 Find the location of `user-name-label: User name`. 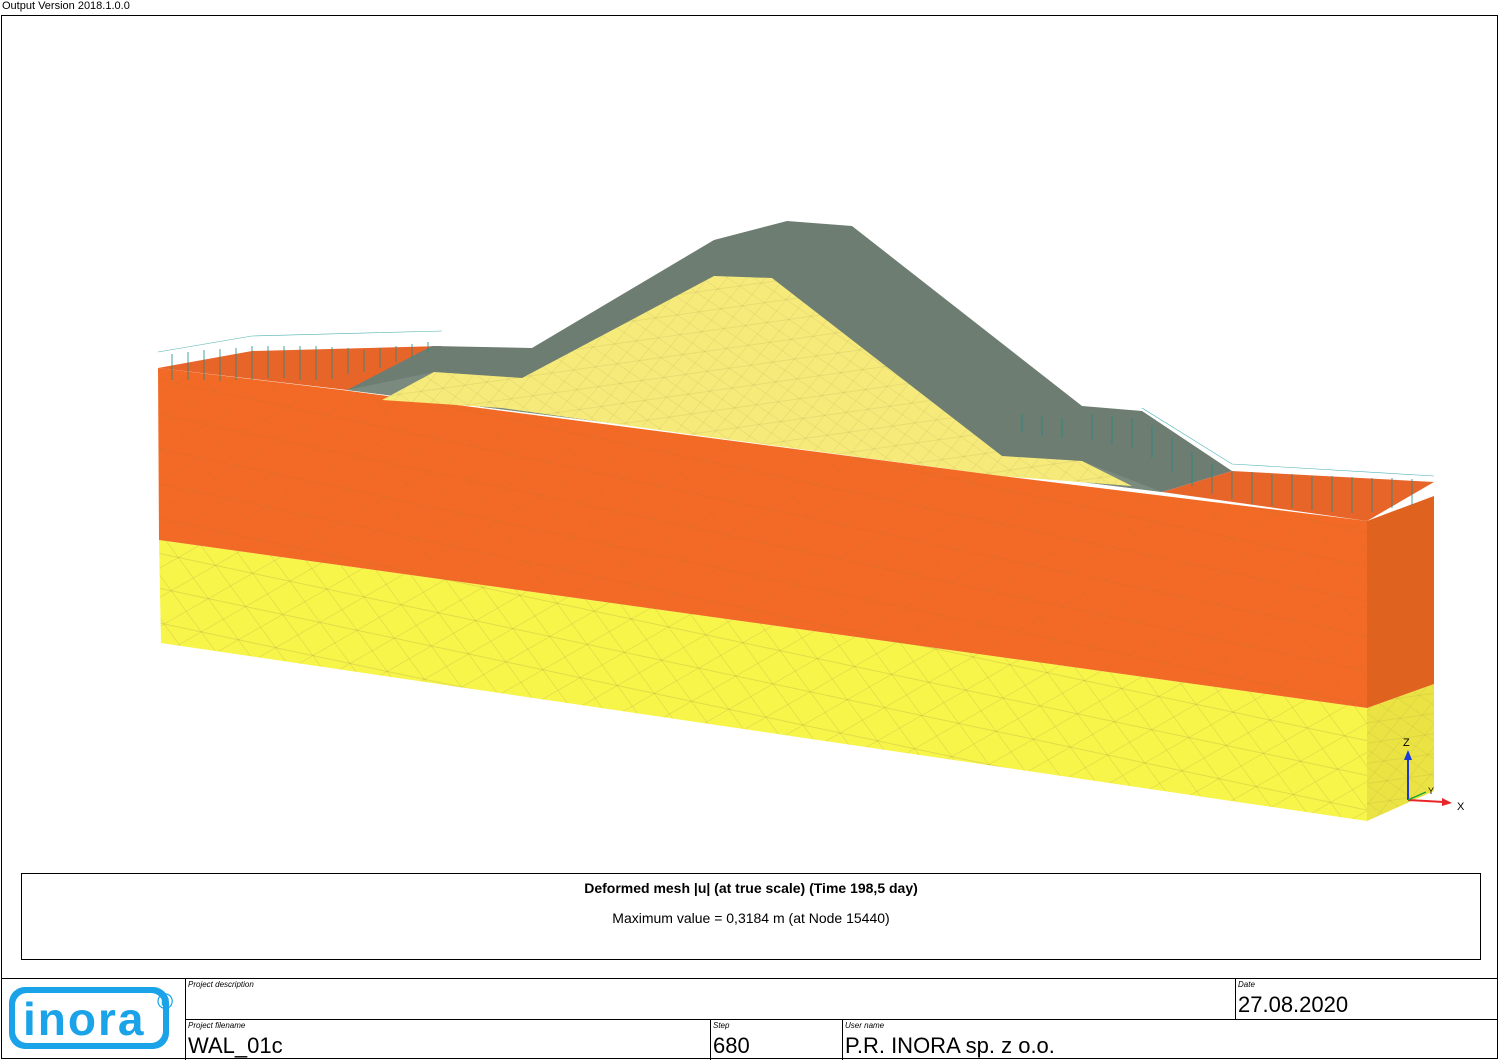

user-name-label: User name is located at coordinates (865, 1025).